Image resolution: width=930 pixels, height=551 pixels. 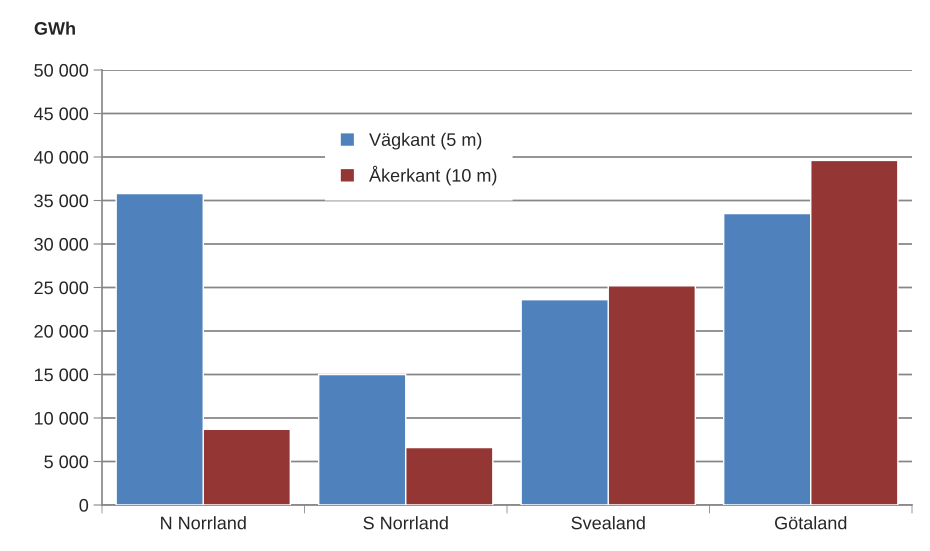 What do you see at coordinates (608, 523) in the screenshot?
I see `x-tick-label: Svealand` at bounding box center [608, 523].